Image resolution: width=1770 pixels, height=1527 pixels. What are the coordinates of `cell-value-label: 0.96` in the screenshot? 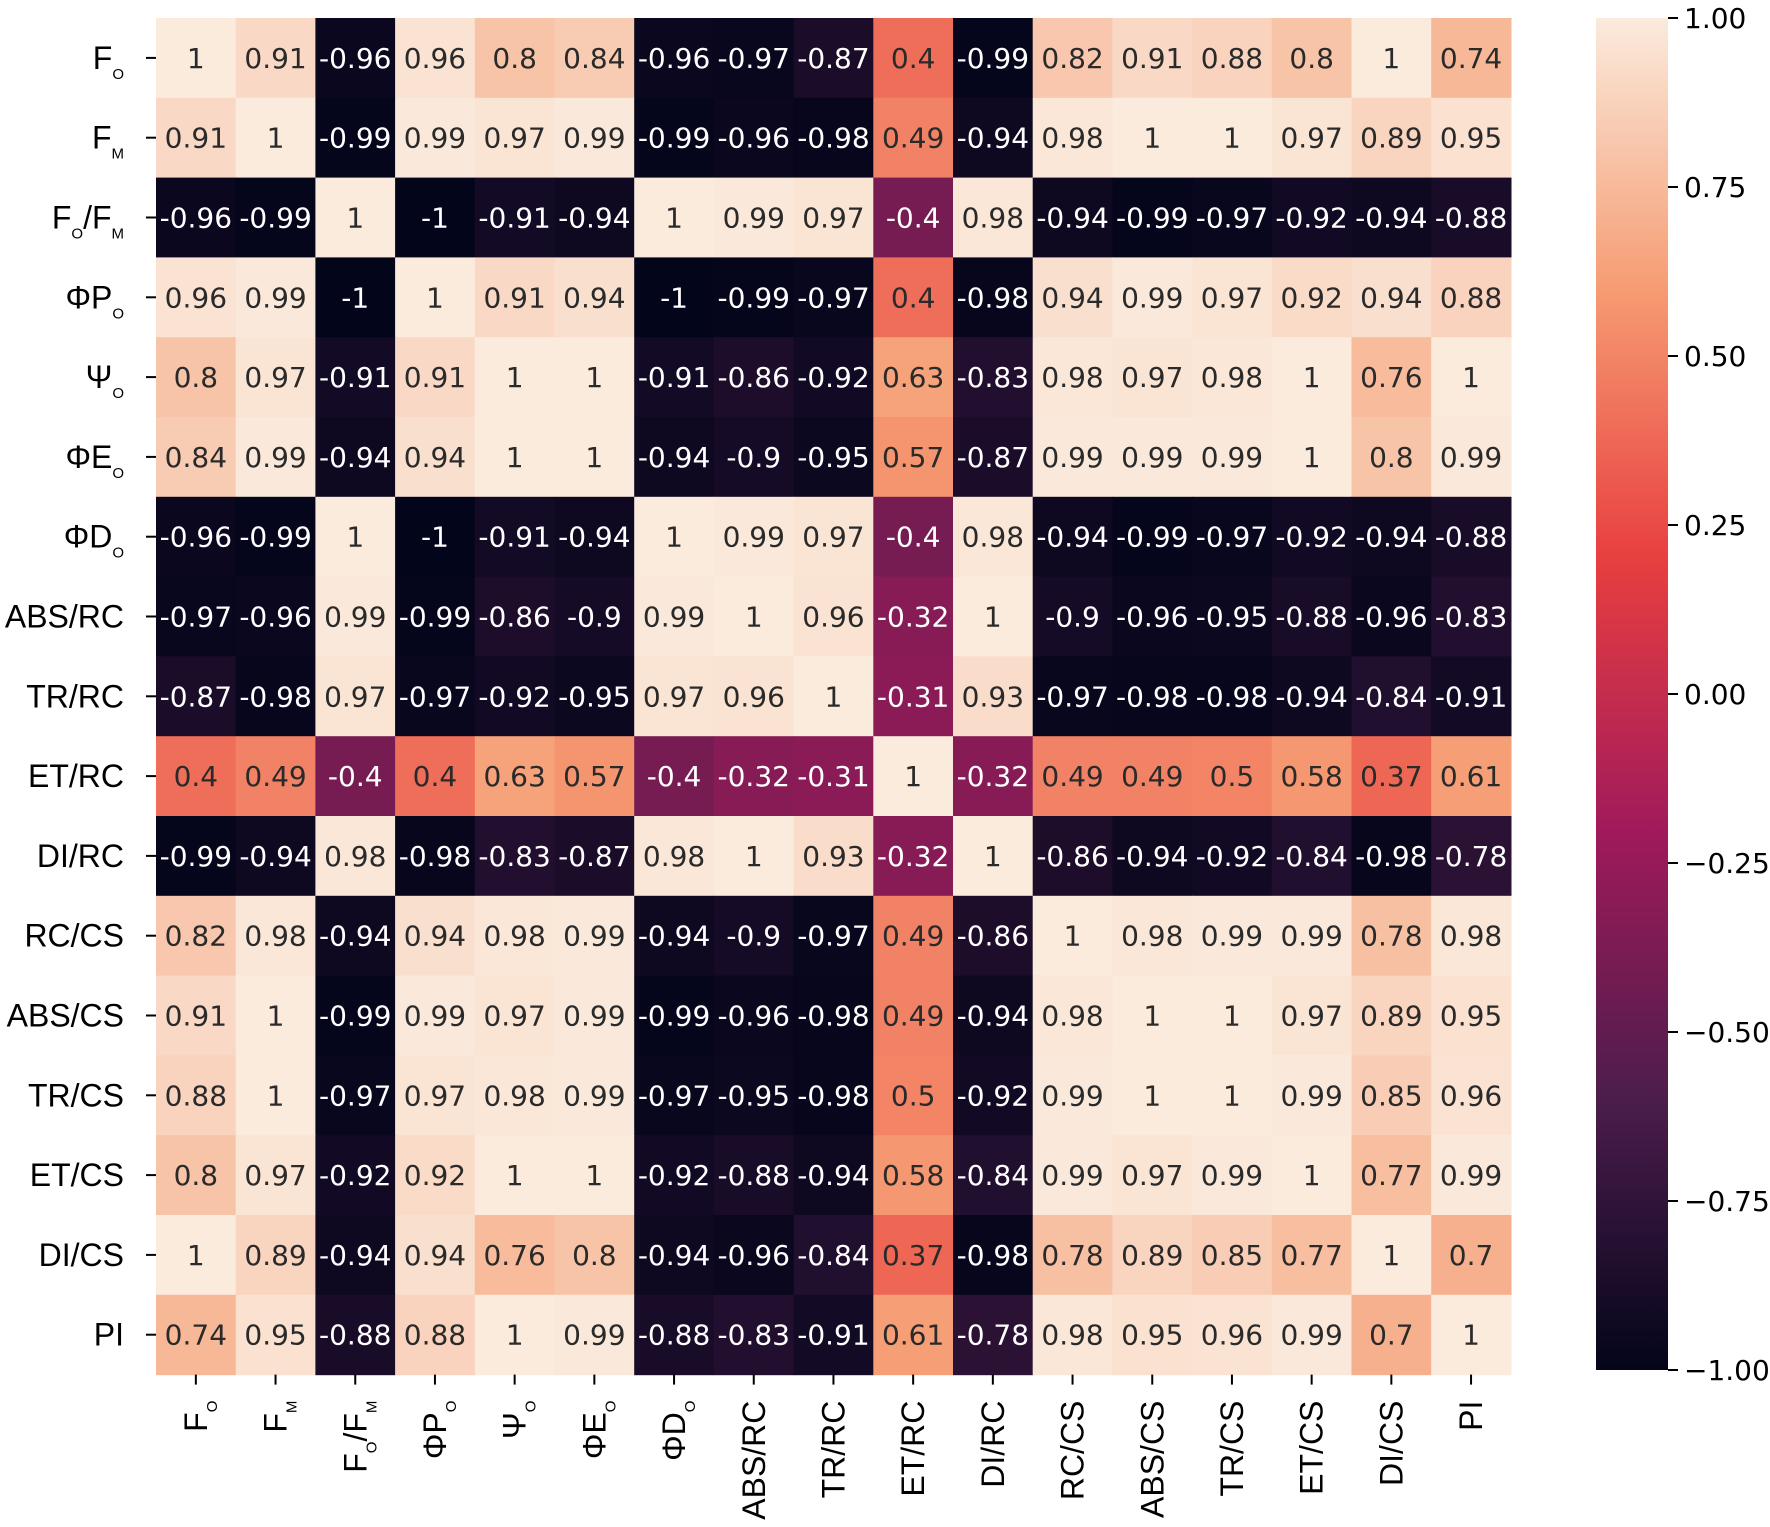 It's located at (833, 617).